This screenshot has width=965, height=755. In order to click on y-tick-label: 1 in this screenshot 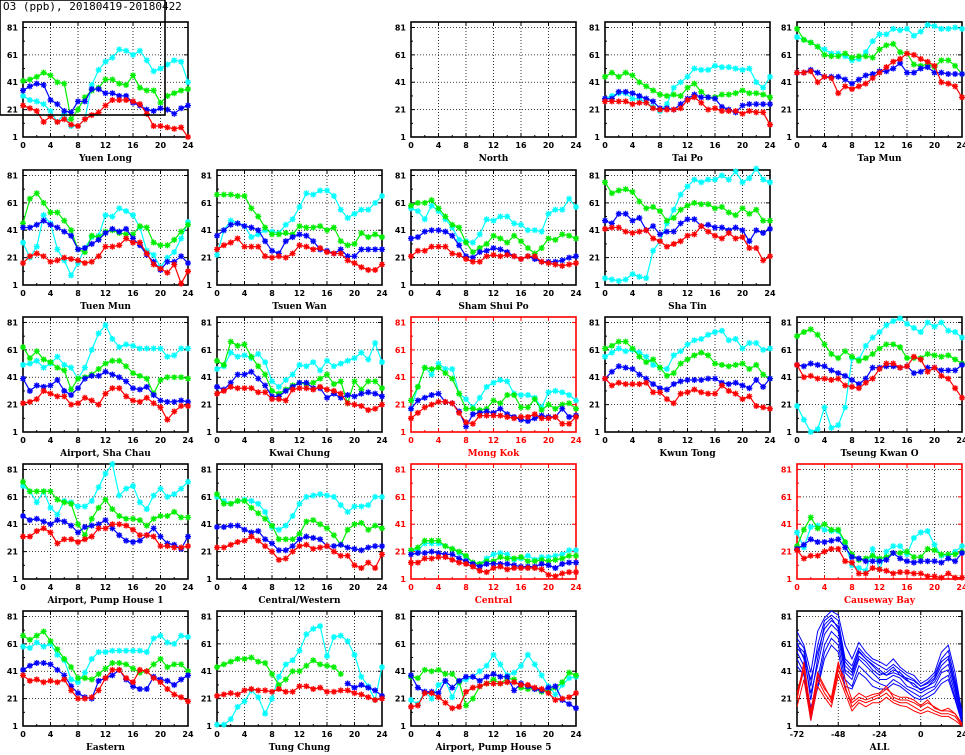, I will do `click(209, 285)`.